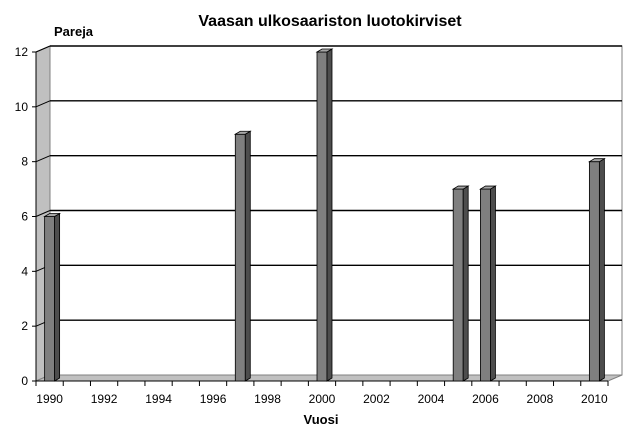 The width and height of the screenshot is (644, 430). Describe the element at coordinates (24, 162) in the screenshot. I see `y-tick-label: 8` at that location.